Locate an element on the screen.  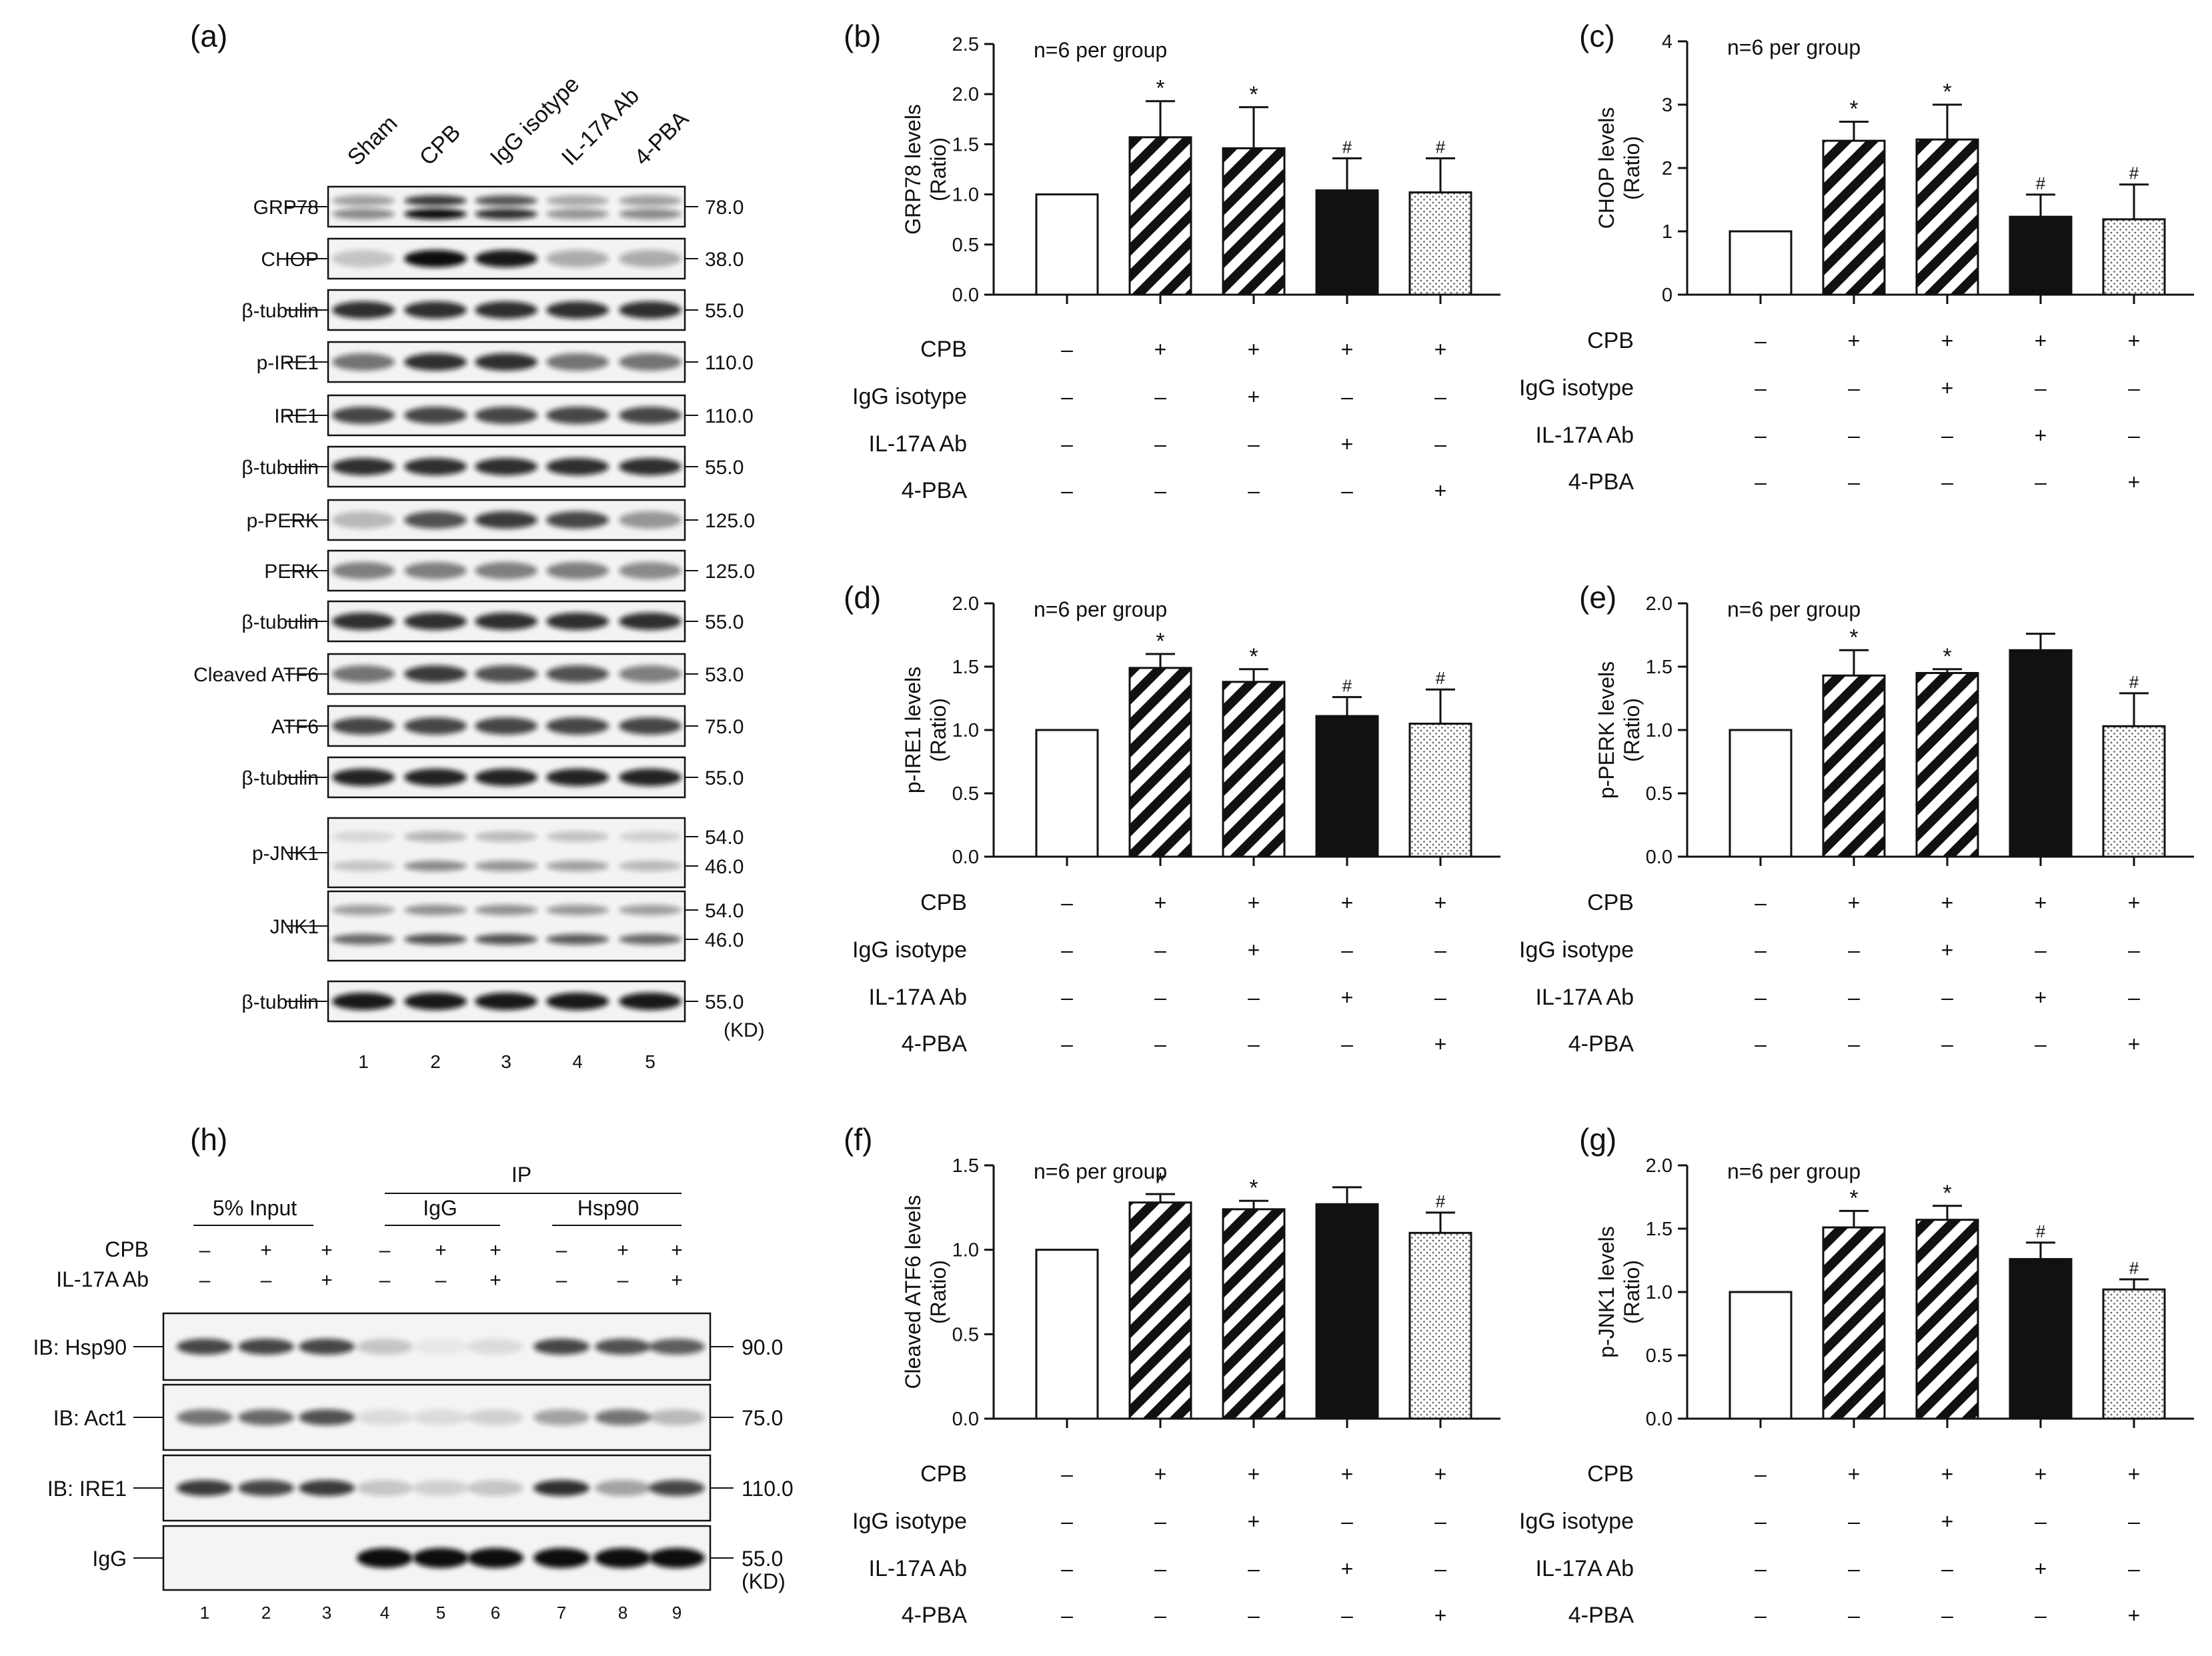
y-tick-label: 0.0 is located at coordinates (965, 1419).